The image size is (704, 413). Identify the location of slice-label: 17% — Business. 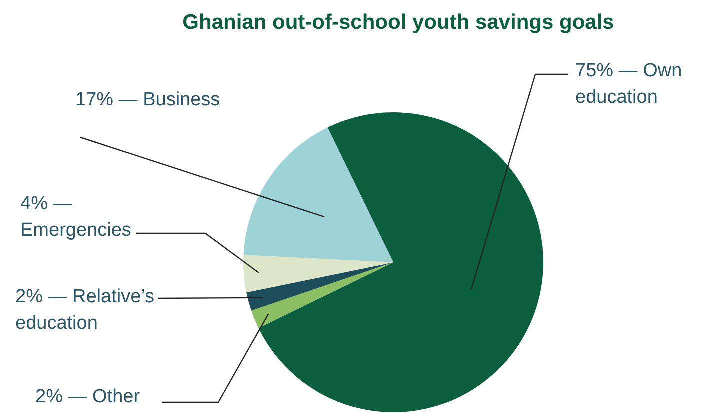
(148, 100).